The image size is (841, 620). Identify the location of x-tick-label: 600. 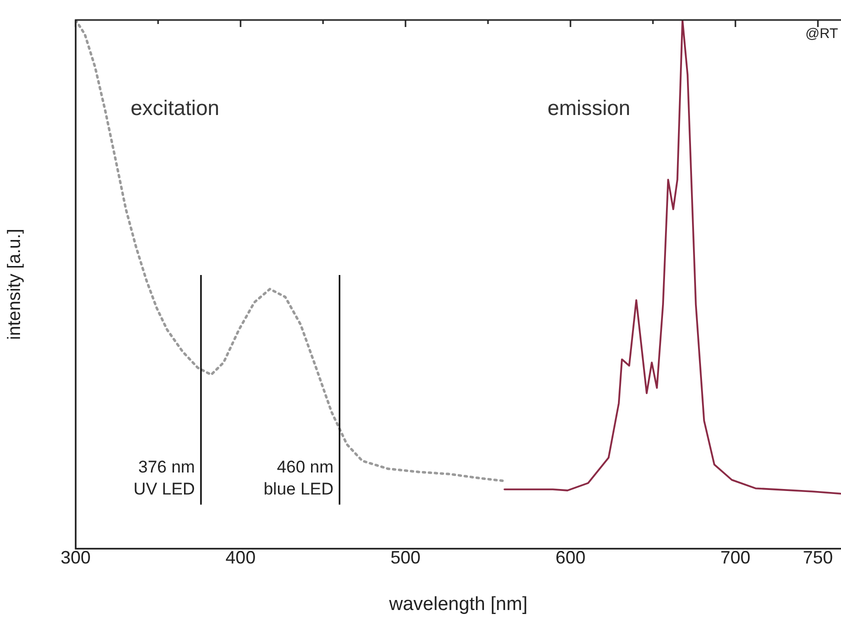
(570, 557).